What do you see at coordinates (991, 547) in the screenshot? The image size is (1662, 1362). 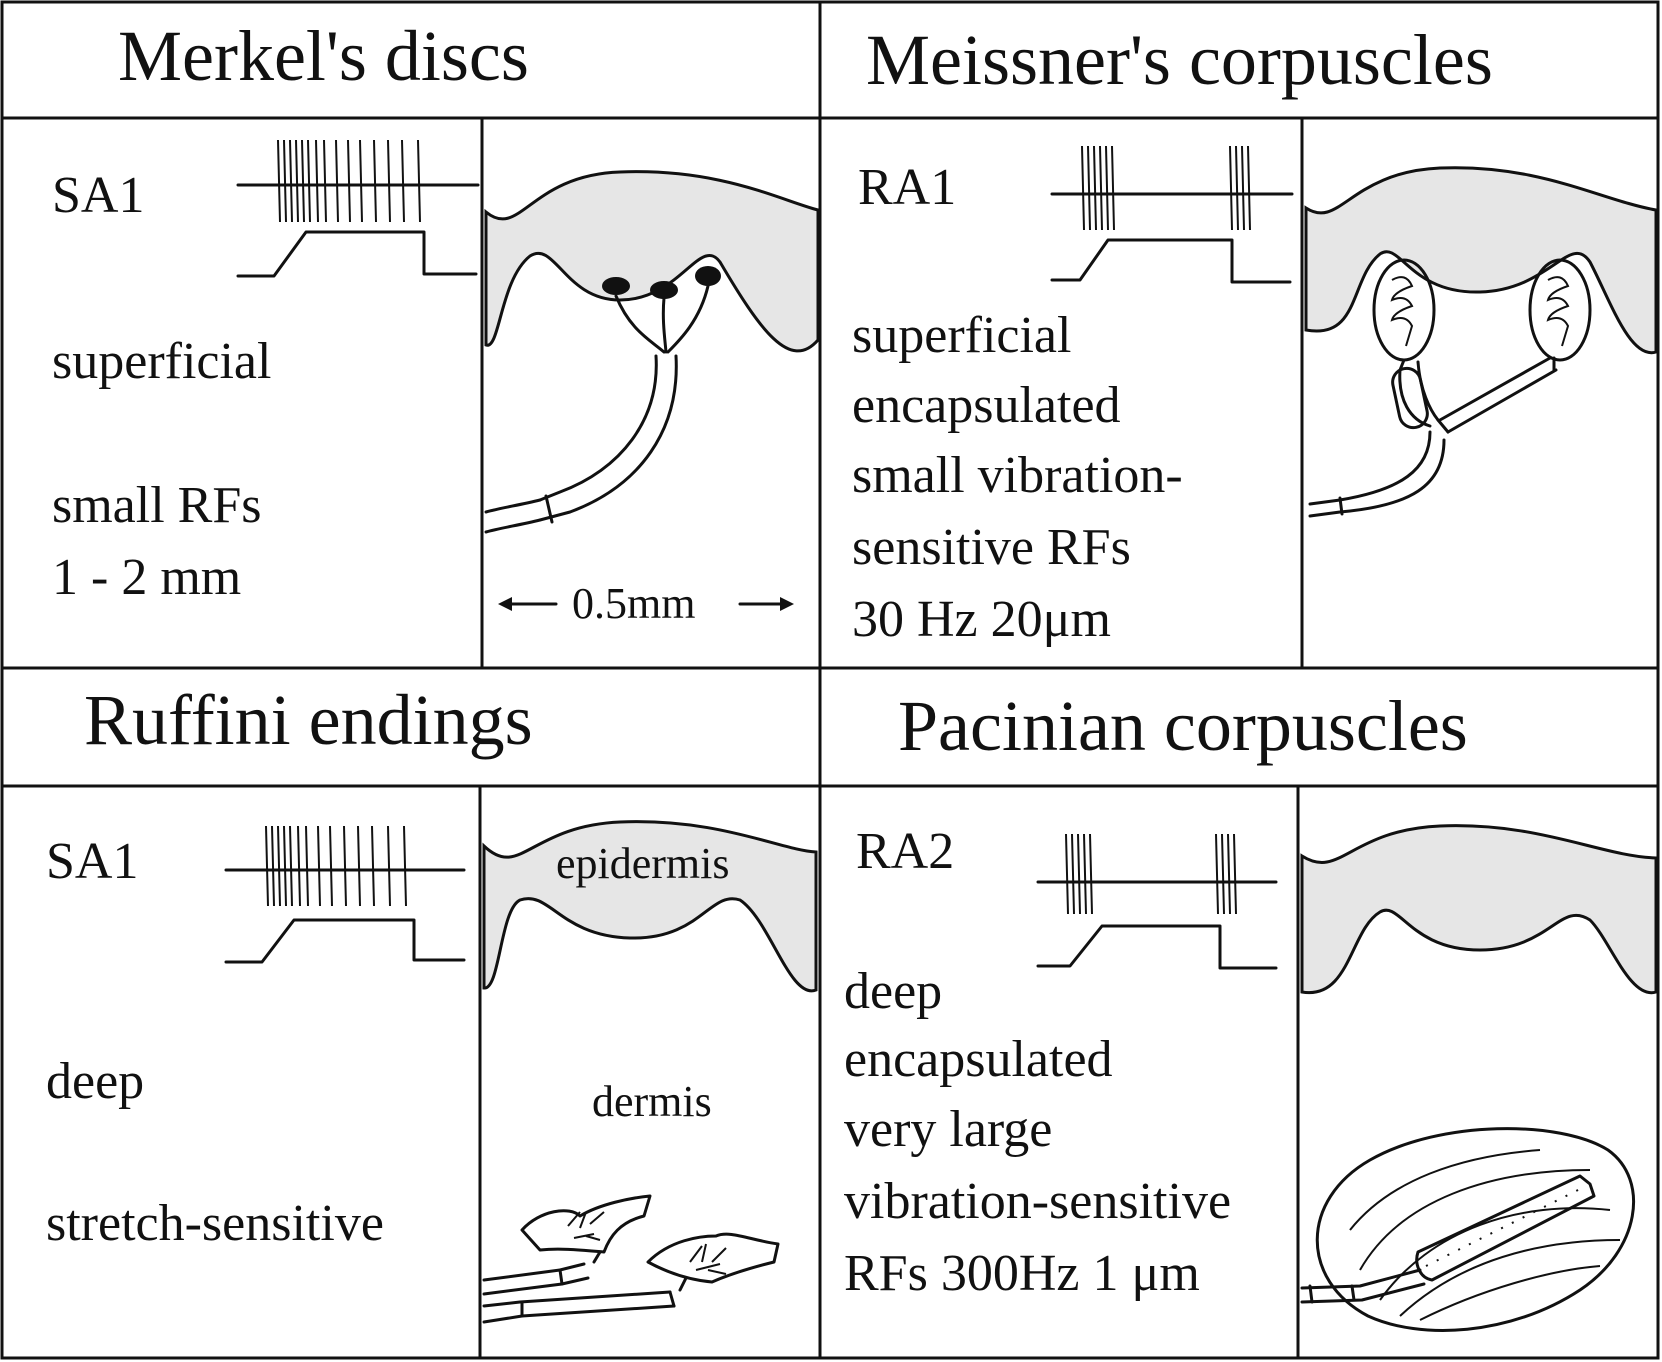 I see `description-line-4: sensitive RFs` at bounding box center [991, 547].